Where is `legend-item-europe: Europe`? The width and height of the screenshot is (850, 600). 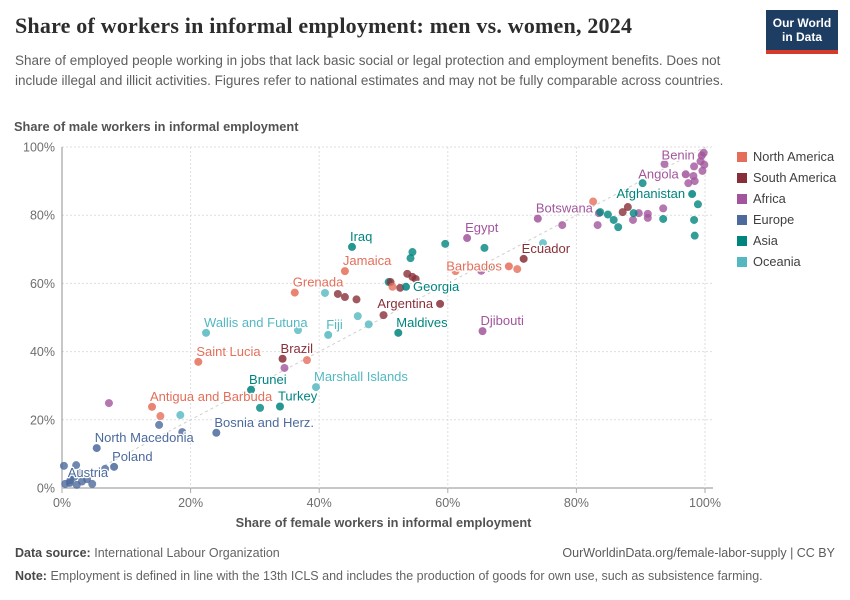 legend-item-europe: Europe is located at coordinates (786, 219).